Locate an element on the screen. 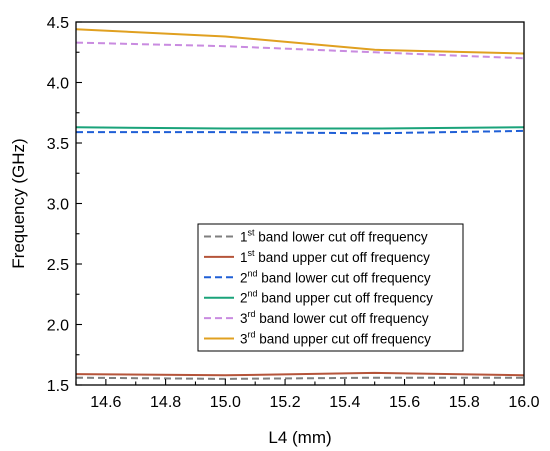 The height and width of the screenshot is (451, 550). y-tick-label: 4.0 is located at coordinates (58, 84).